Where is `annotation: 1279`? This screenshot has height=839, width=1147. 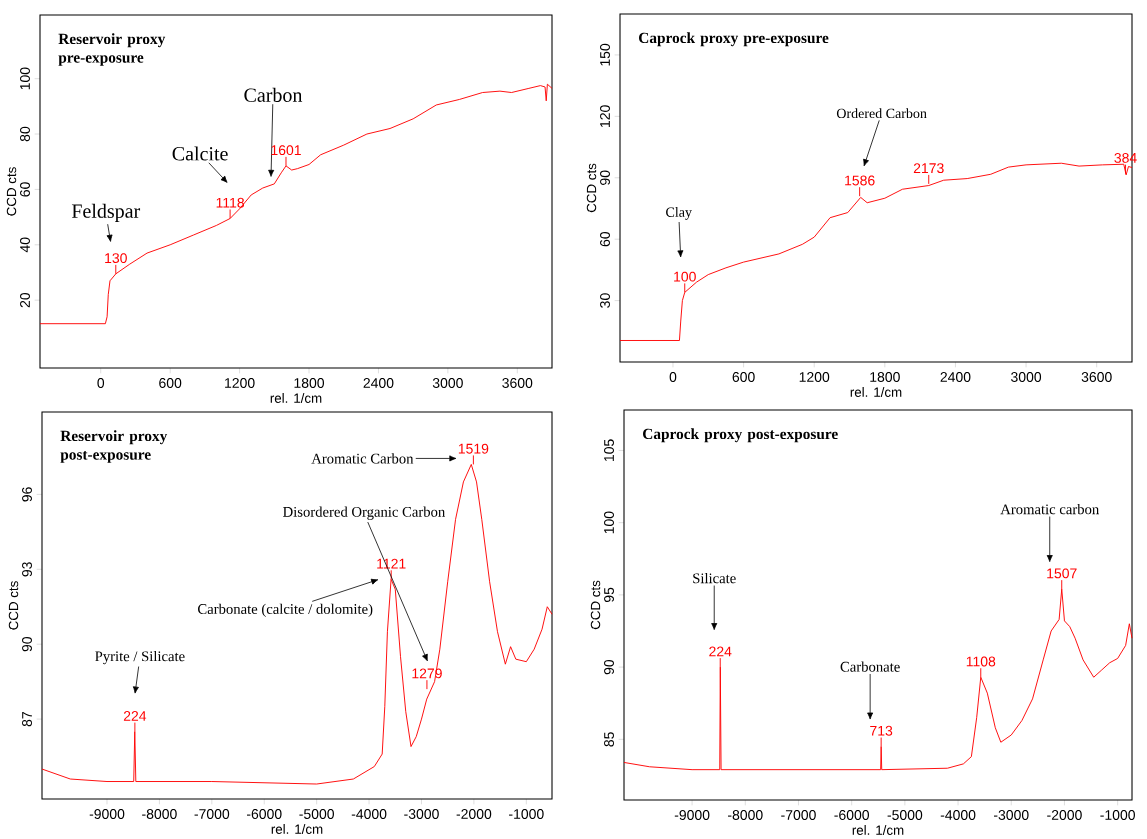 annotation: 1279 is located at coordinates (427, 673).